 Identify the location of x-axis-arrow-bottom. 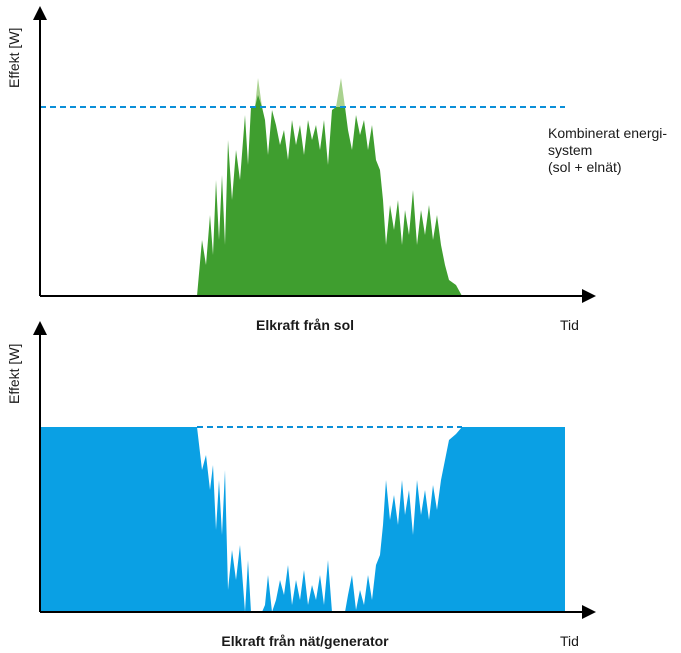
(589, 612).